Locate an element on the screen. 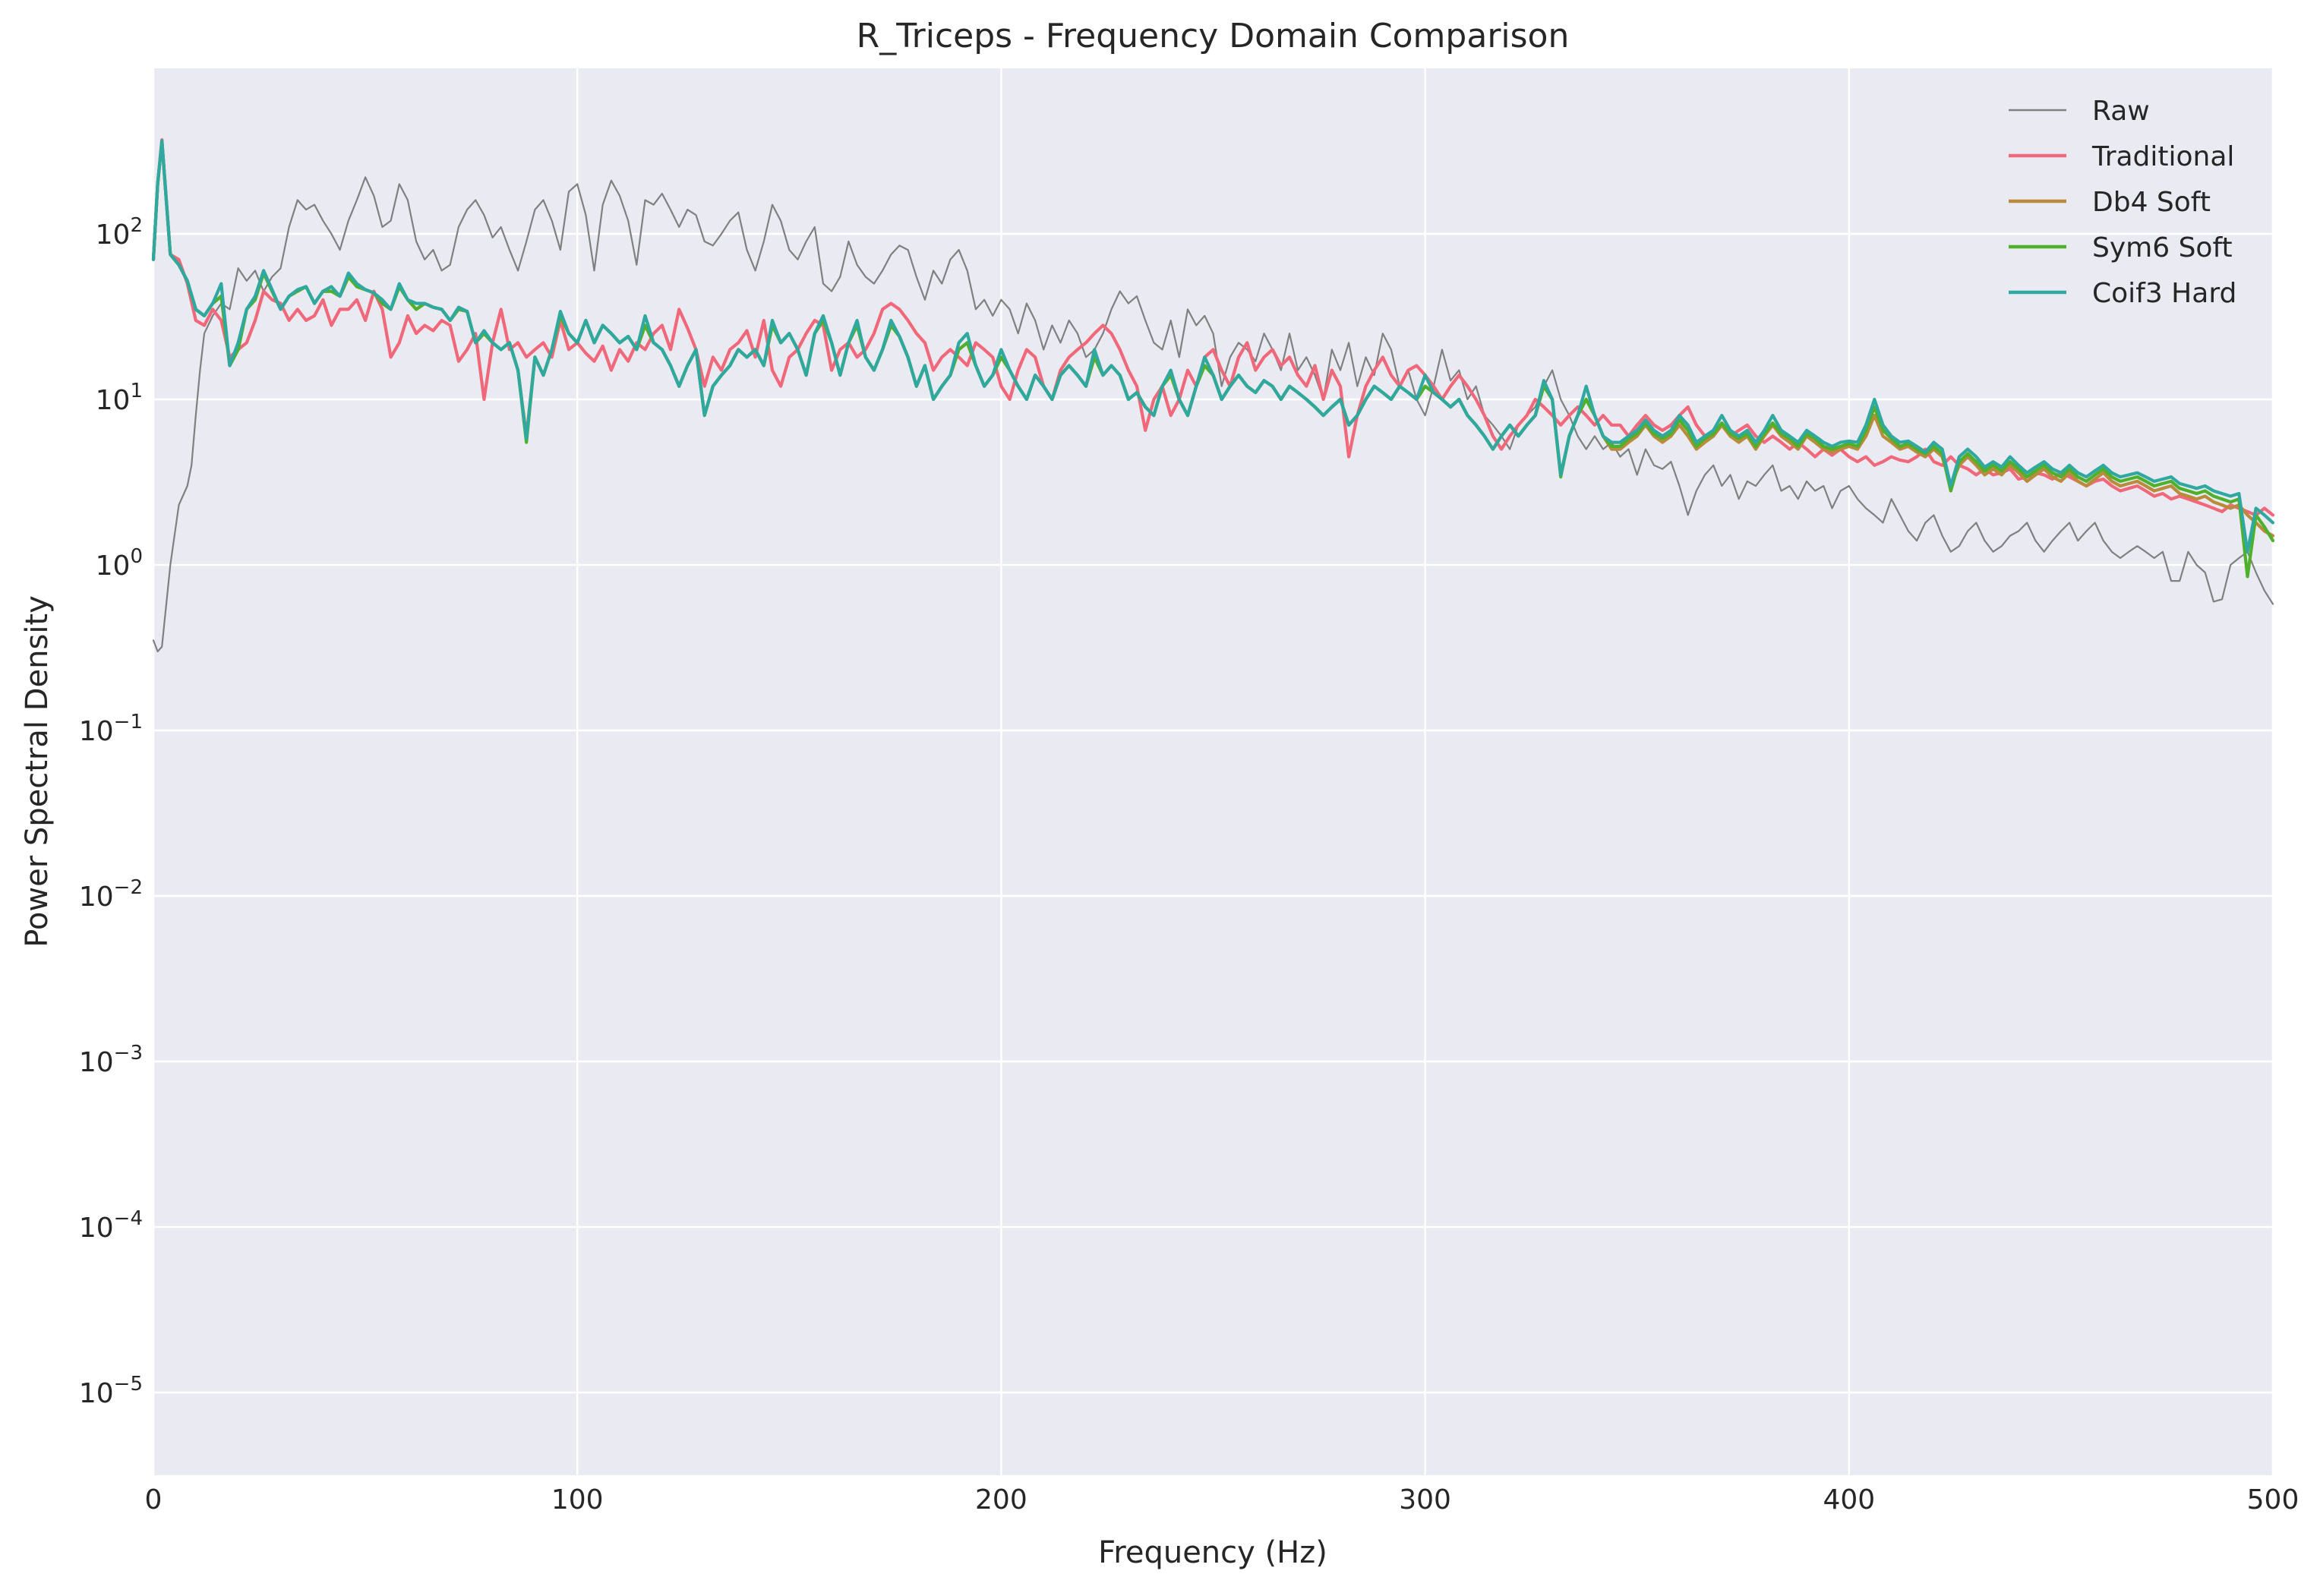  y-tick-label: 10¹ is located at coordinates (120, 398).